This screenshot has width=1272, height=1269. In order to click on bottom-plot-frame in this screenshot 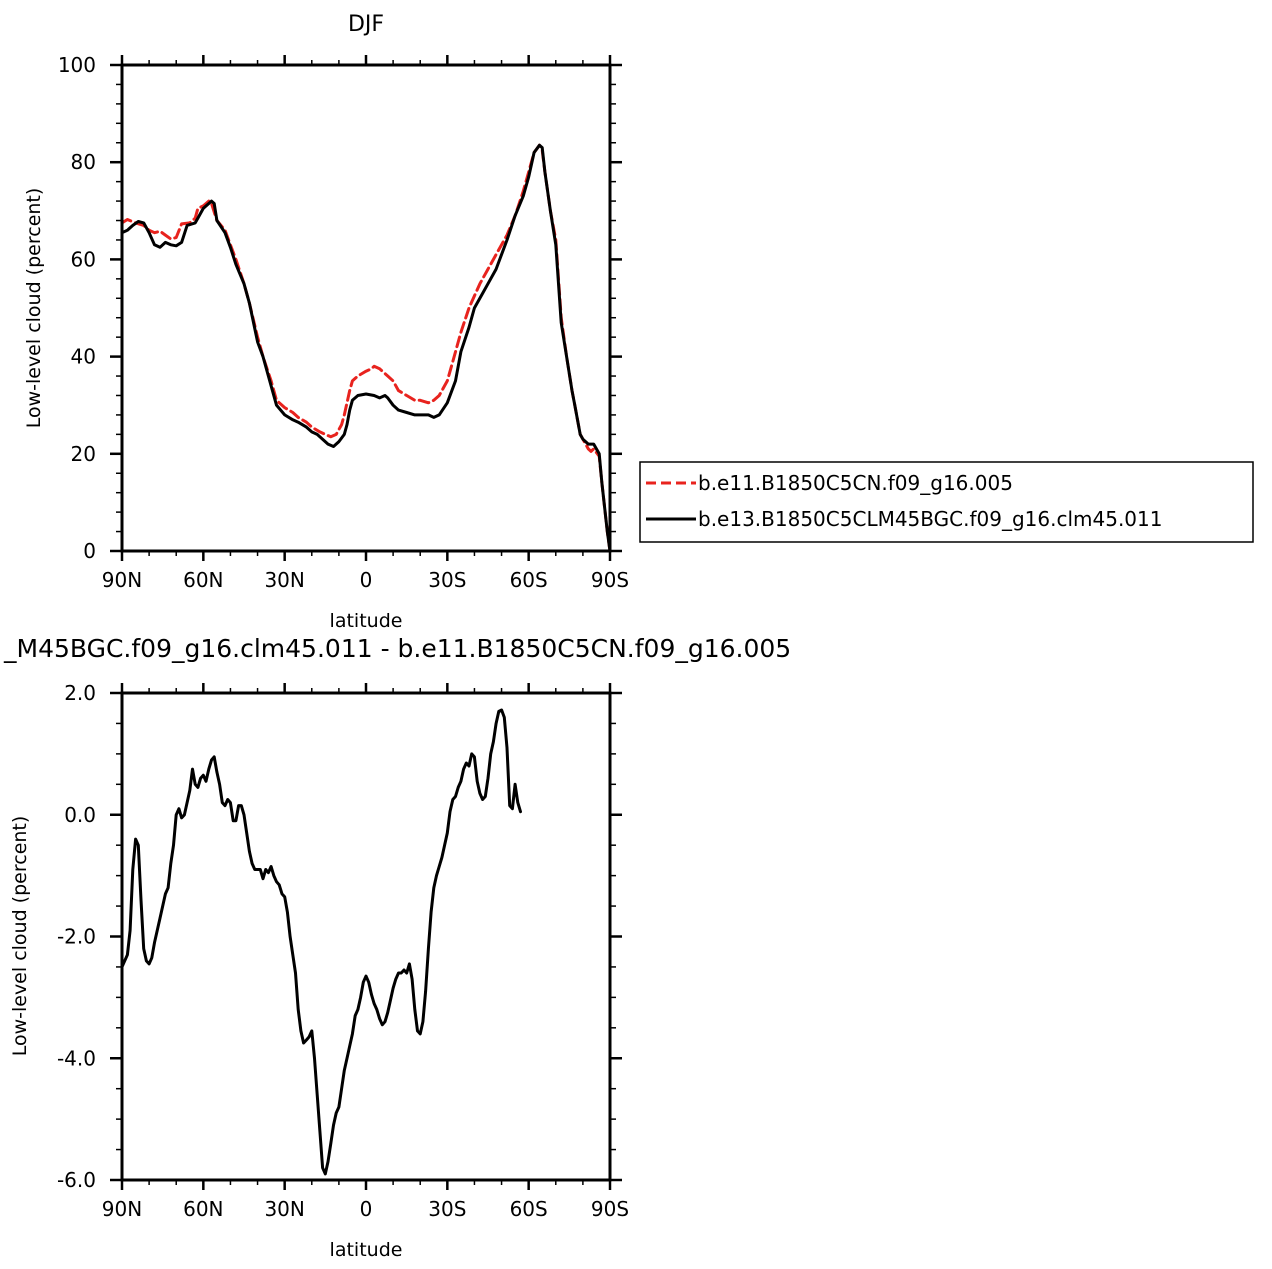, I will do `click(366, 936)`.